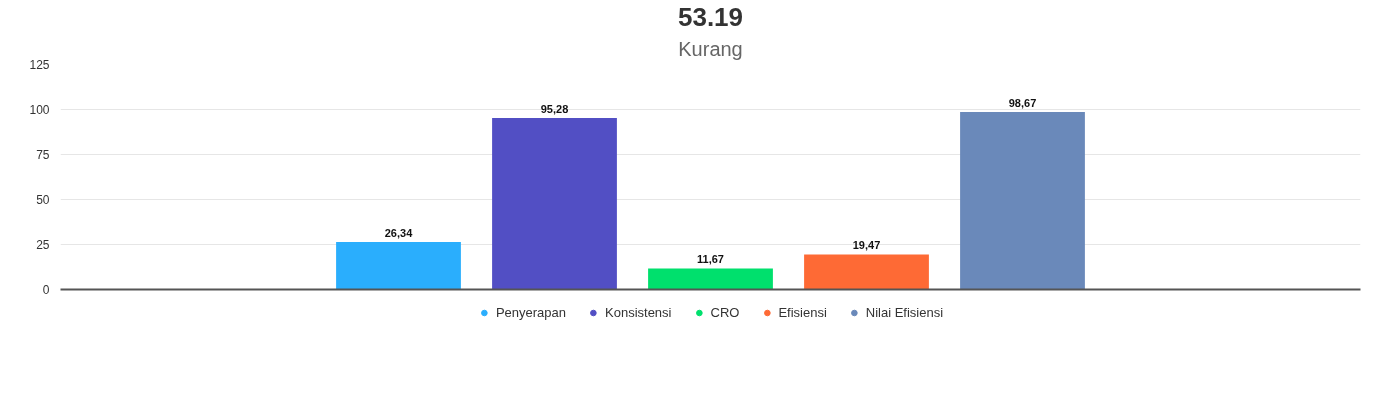 This screenshot has height=414, width=1400. I want to click on y-tick-label: 50, so click(43, 200).